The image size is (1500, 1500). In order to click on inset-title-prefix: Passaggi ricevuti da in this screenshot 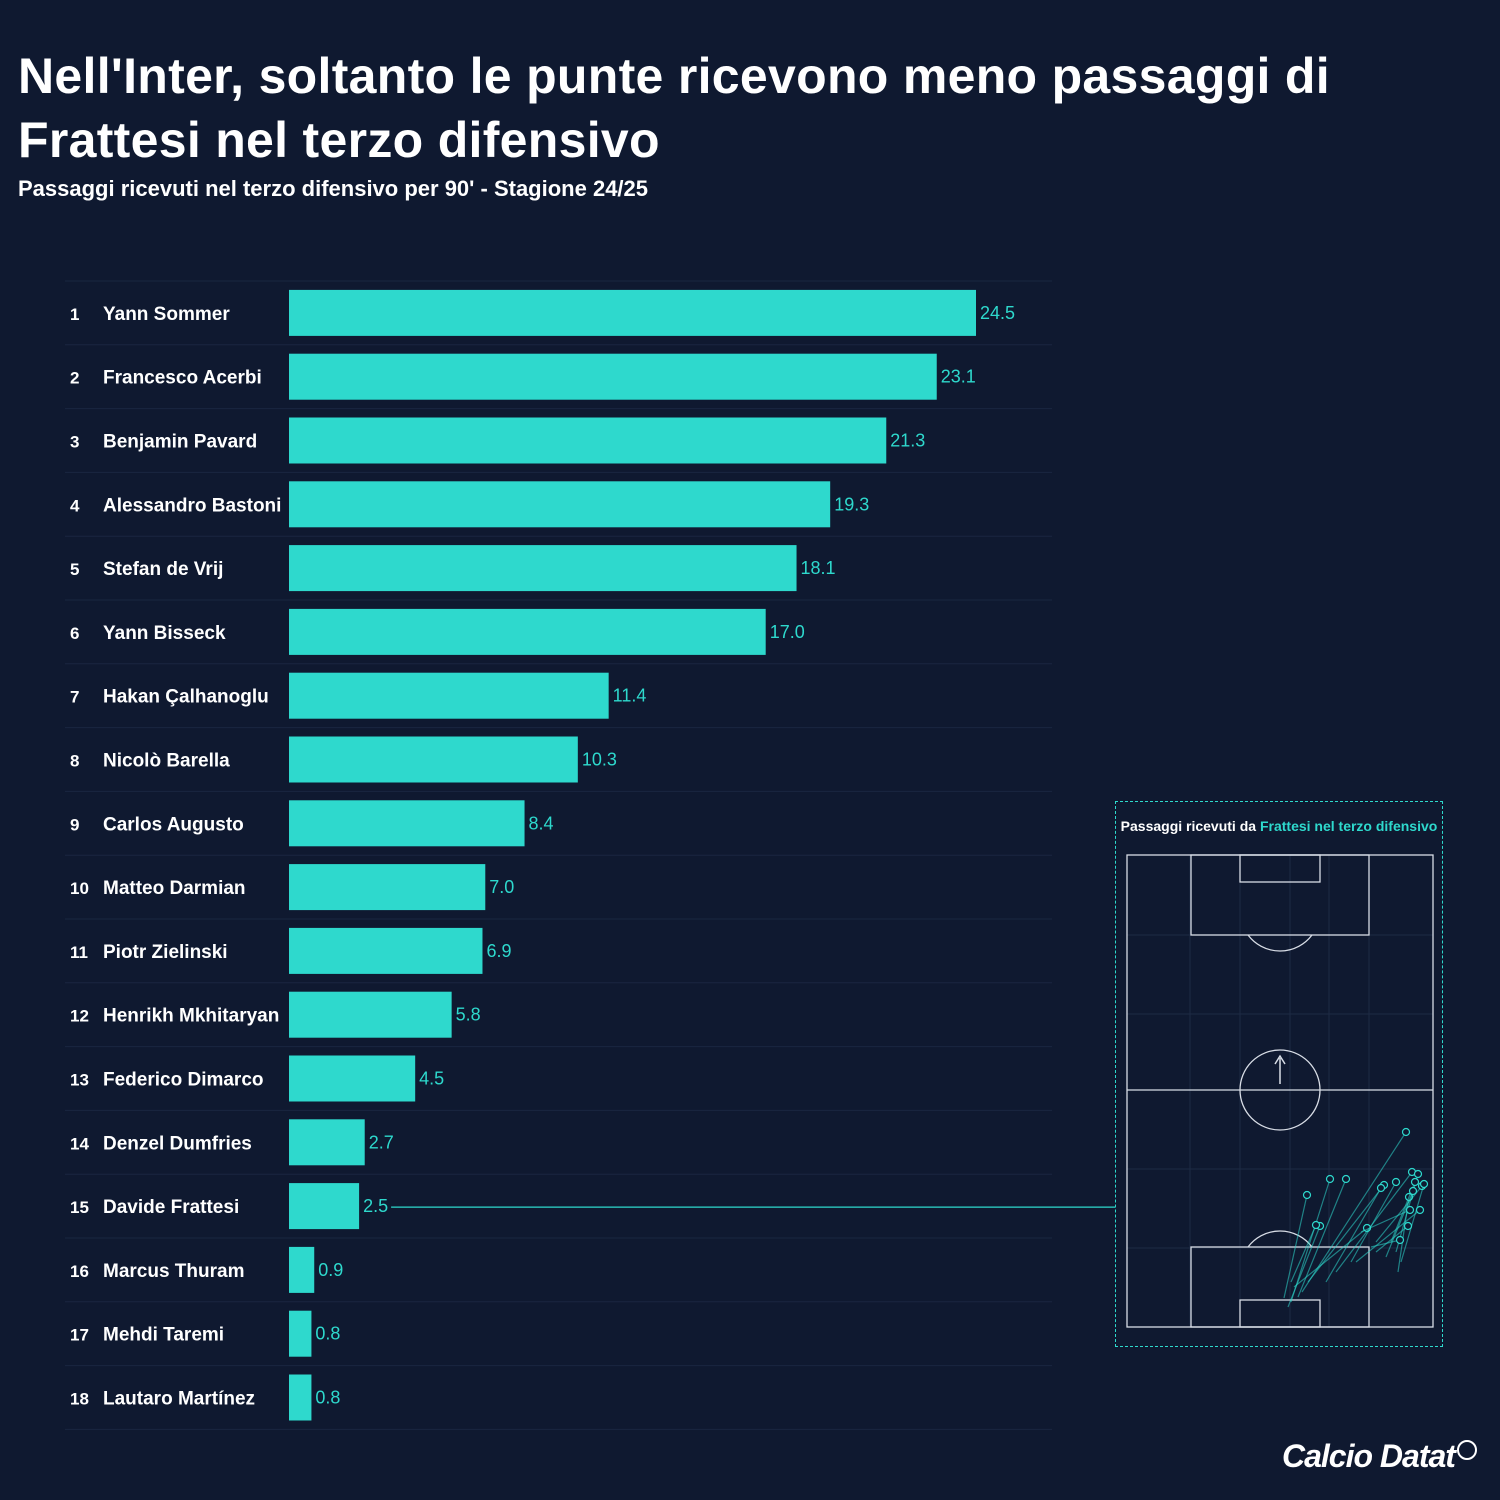, I will do `click(1190, 826)`.